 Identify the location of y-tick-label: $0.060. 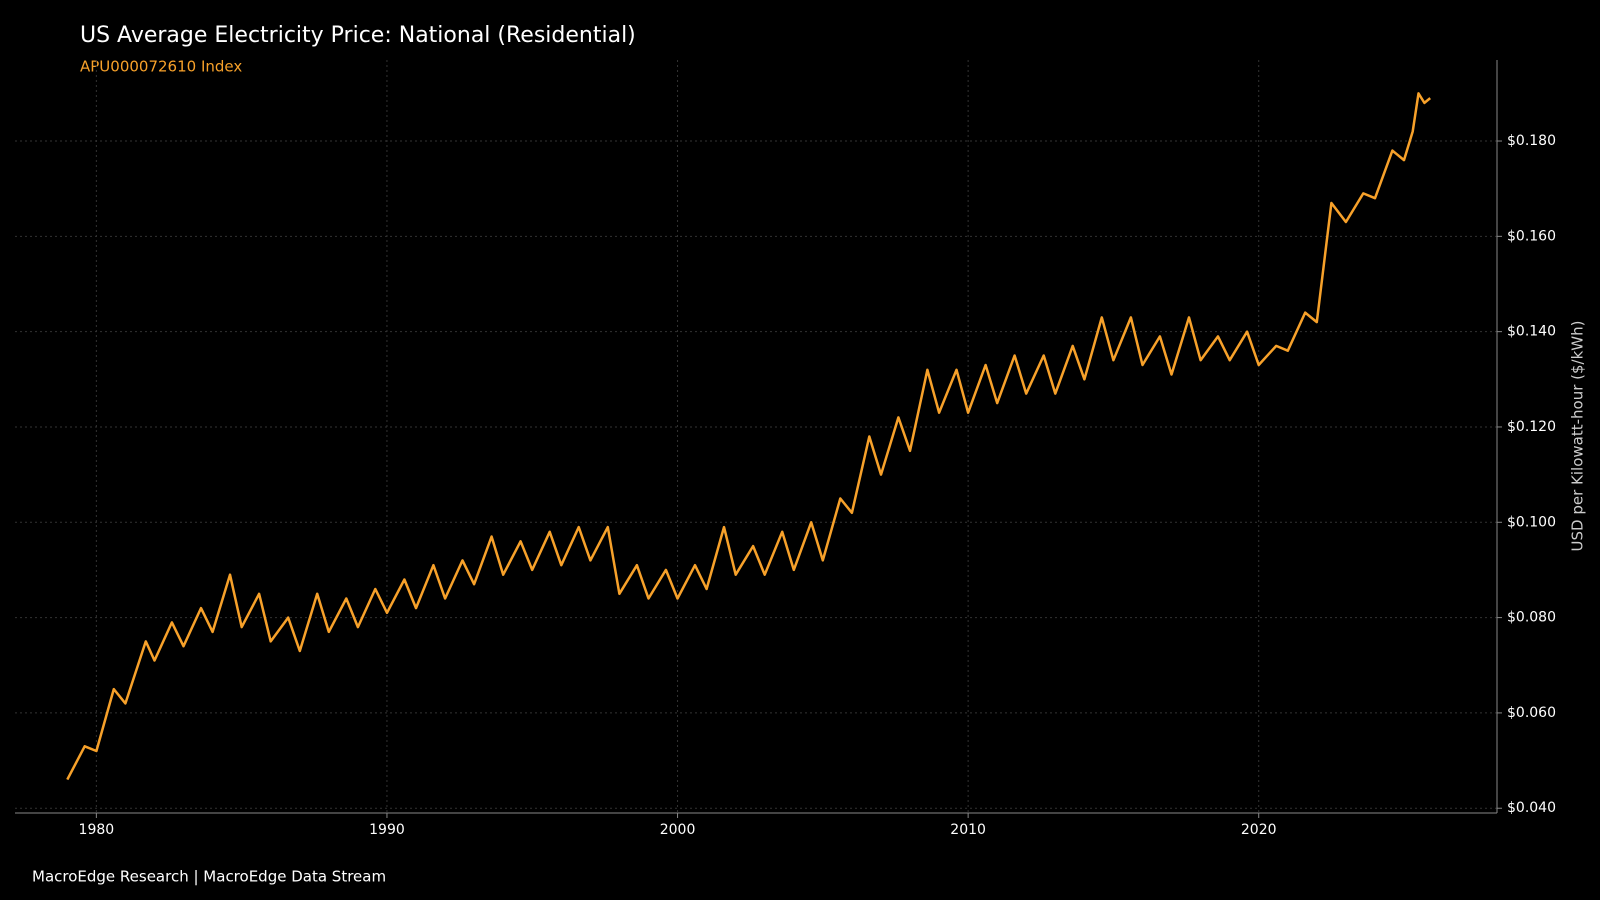
(1531, 713).